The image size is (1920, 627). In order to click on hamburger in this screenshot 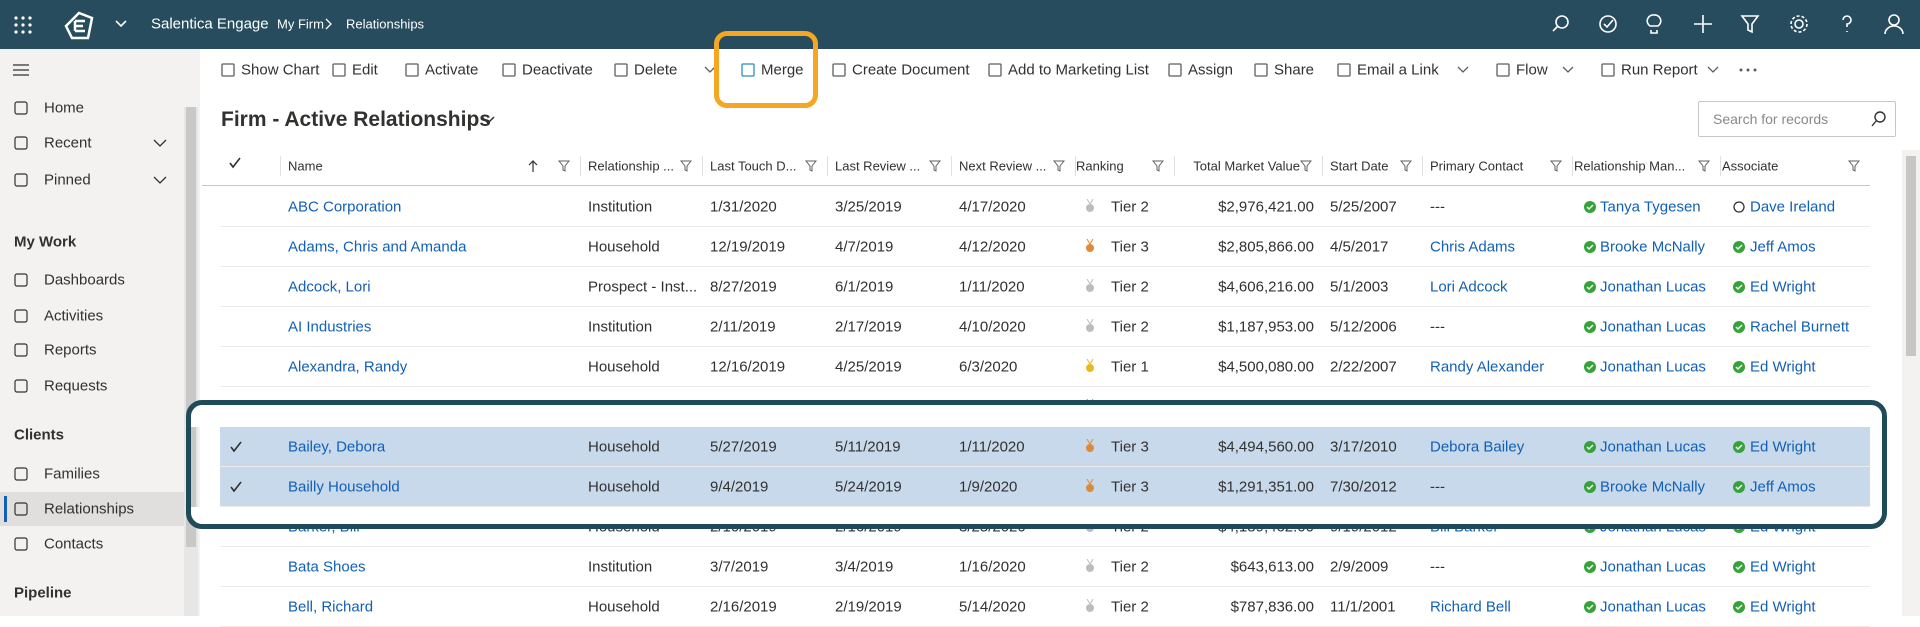, I will do `click(21, 70)`.